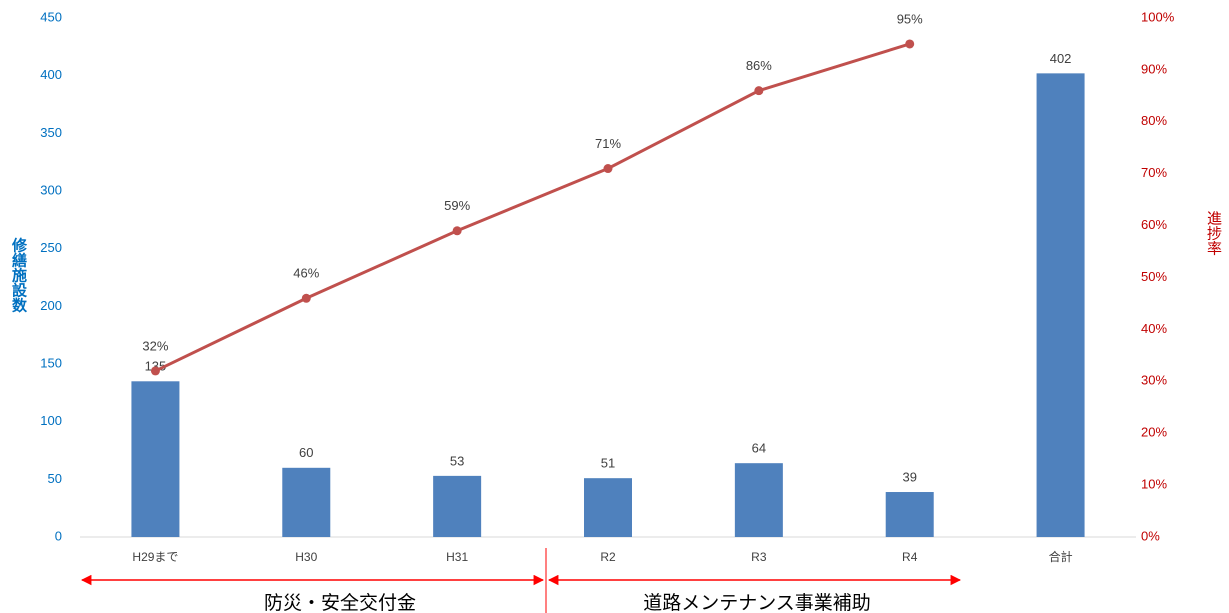 The image size is (1229, 613). What do you see at coordinates (306, 557) in the screenshot?
I see `x-tick-label: H30` at bounding box center [306, 557].